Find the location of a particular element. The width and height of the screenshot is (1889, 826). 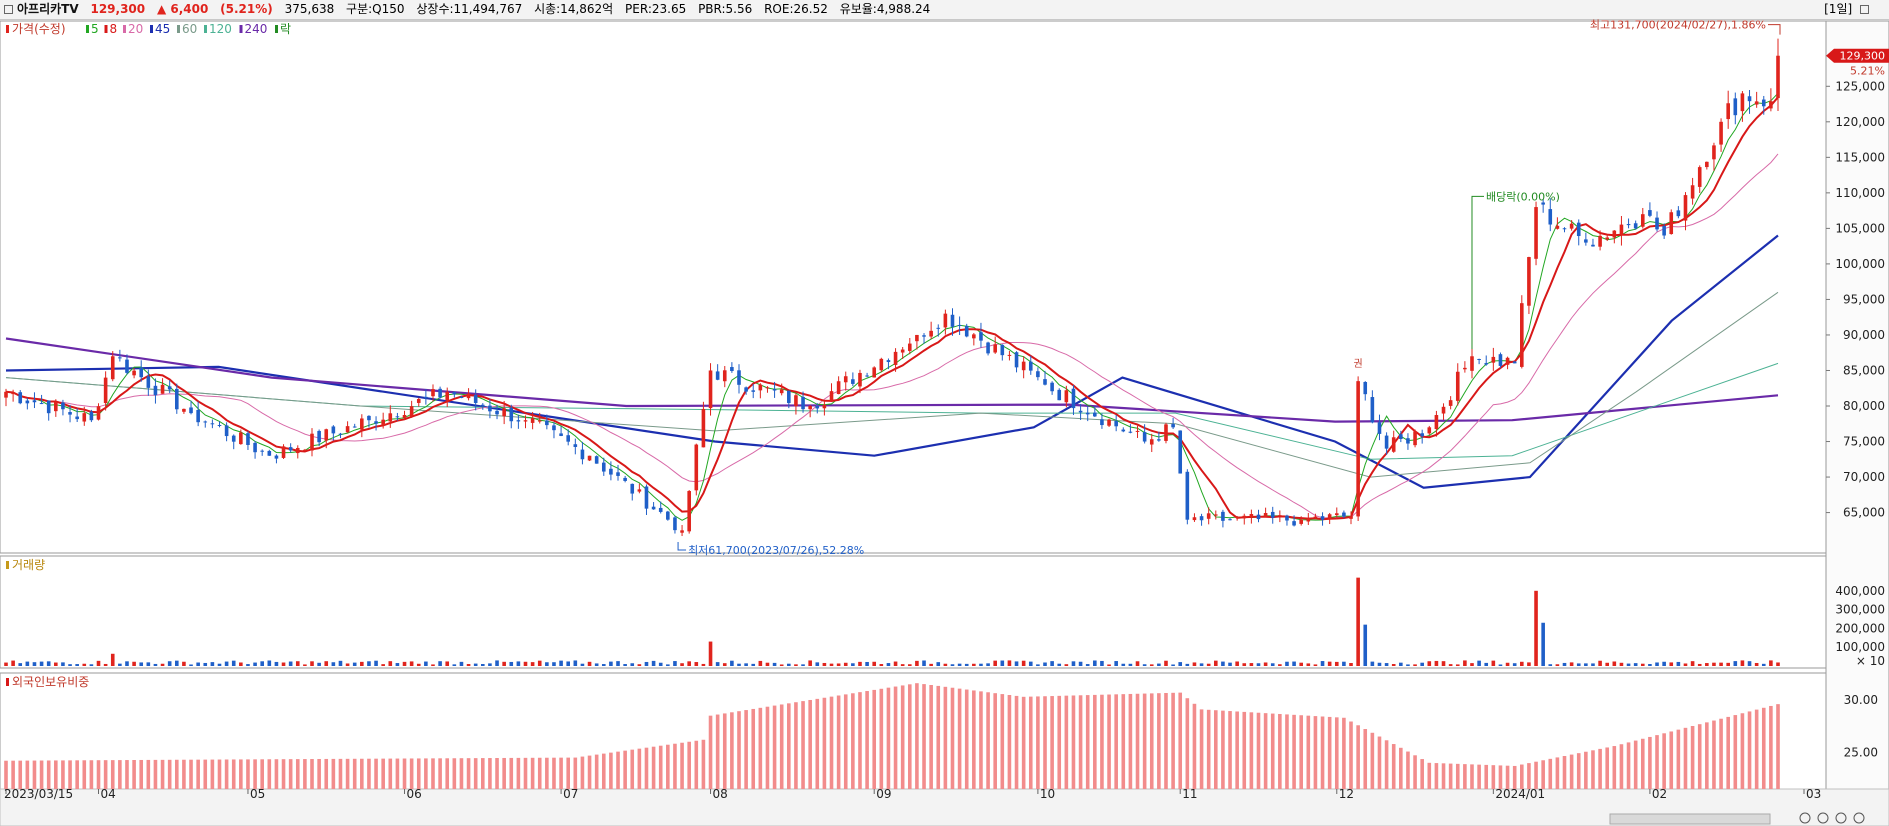

legend-ma-label: 5 is located at coordinates (95, 29).